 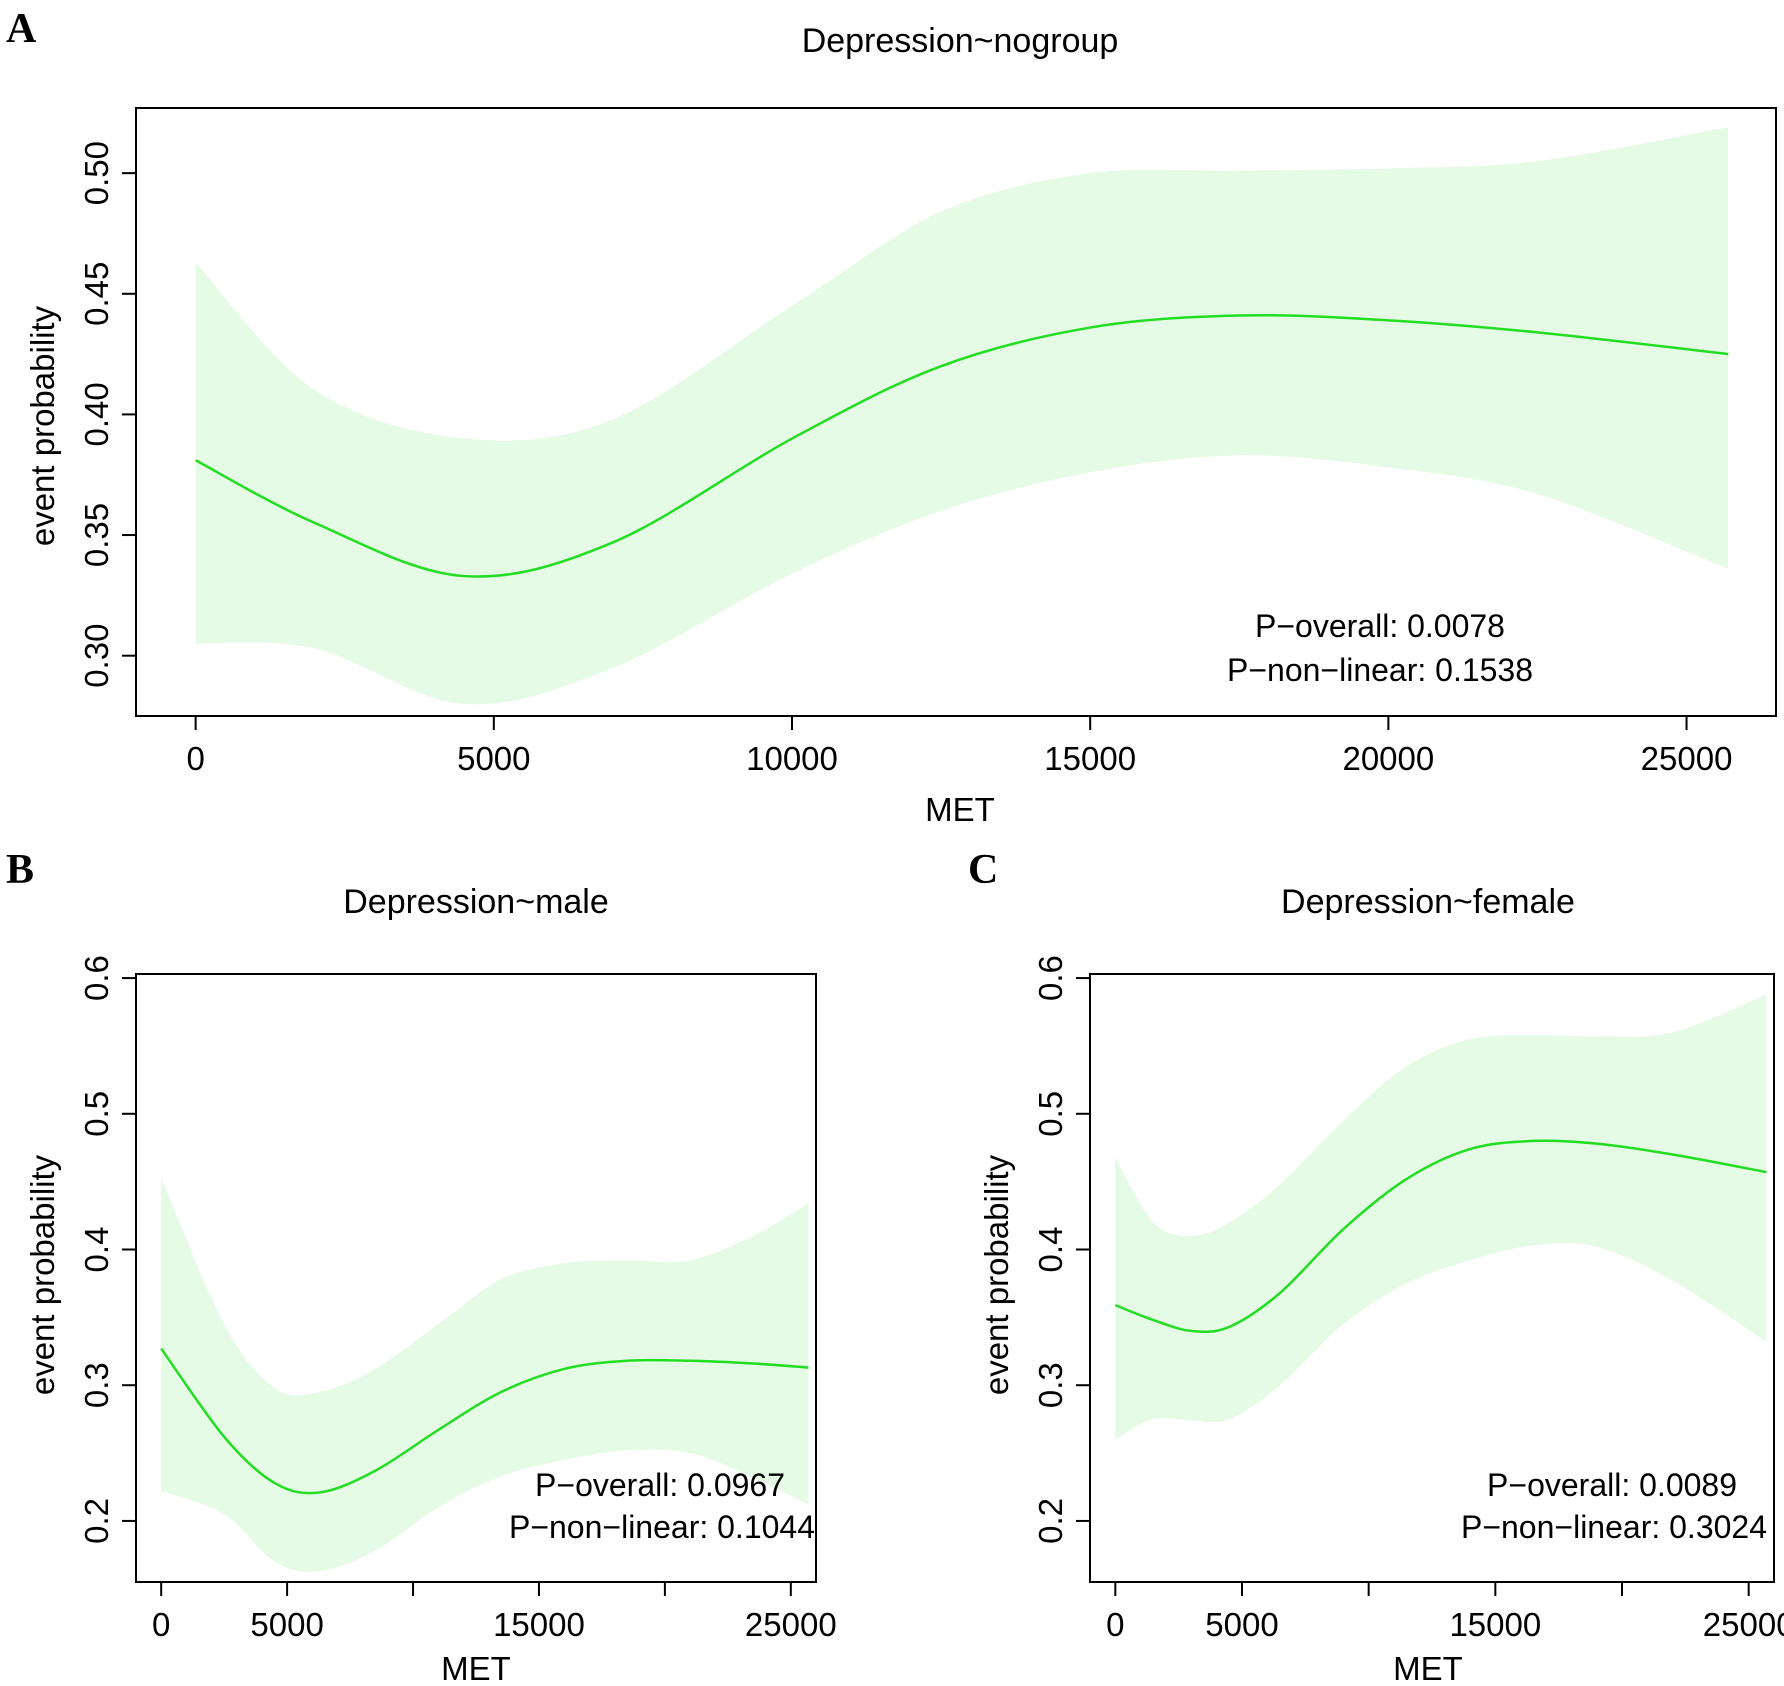 I want to click on y-tick-label: 0.30, so click(x=96, y=656).